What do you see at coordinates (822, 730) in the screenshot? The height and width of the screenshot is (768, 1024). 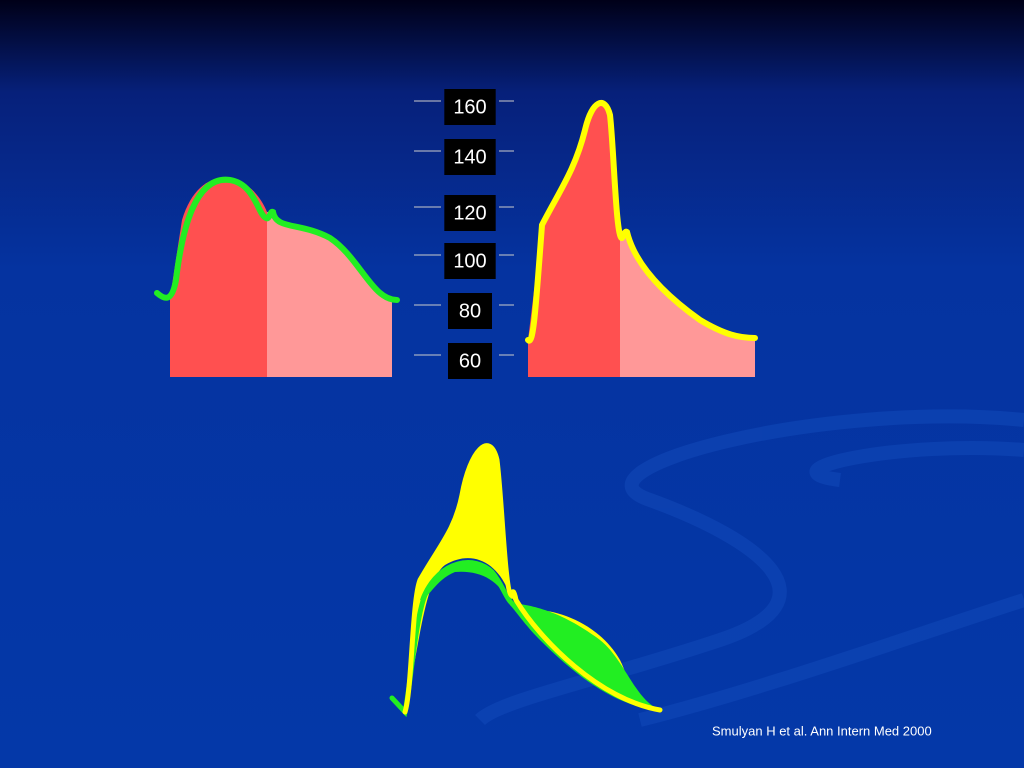 I see `citation: Smulyan H et al. Ann Intern Med 2000` at bounding box center [822, 730].